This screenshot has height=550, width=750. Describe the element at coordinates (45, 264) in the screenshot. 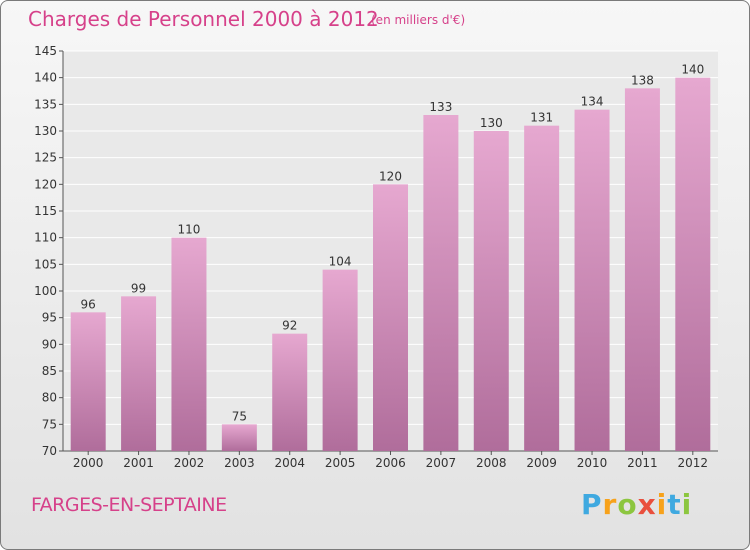

I see `y-tick-label: 105` at that location.